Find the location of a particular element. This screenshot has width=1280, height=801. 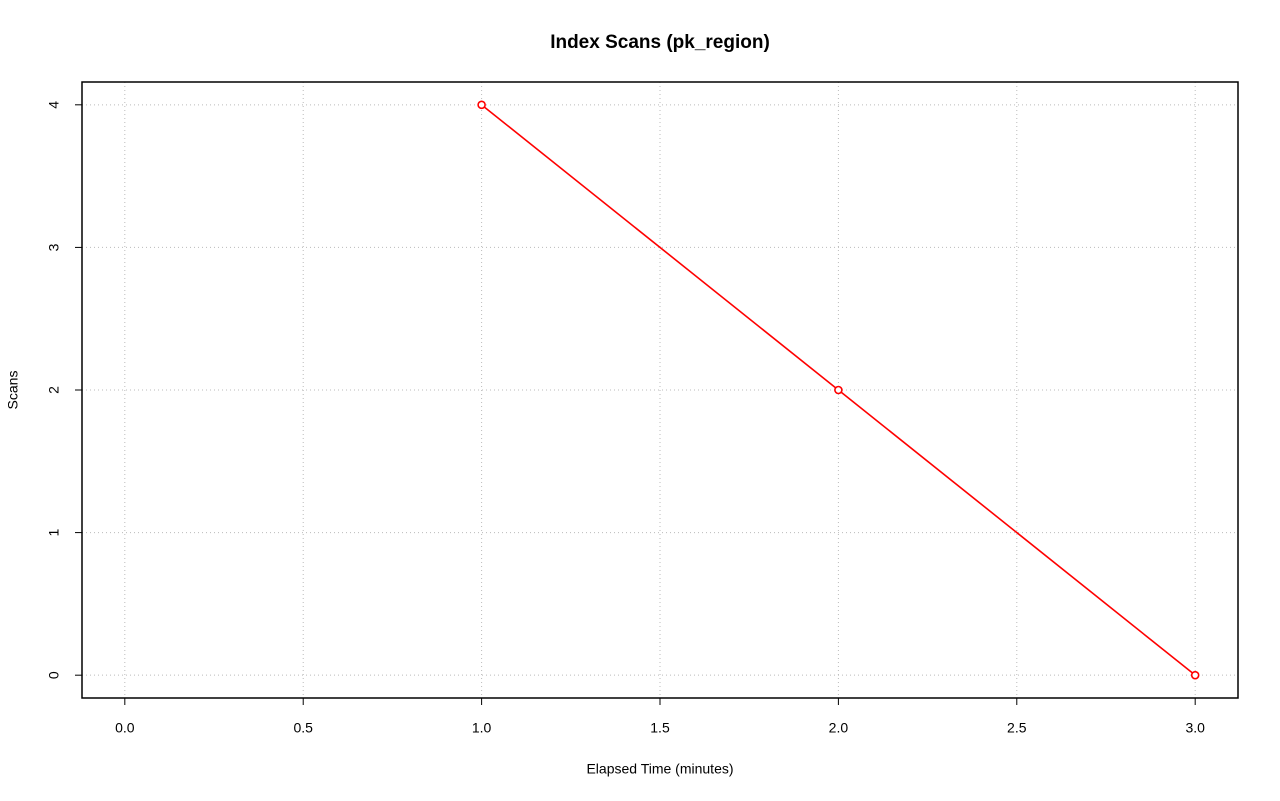

y-tick-label: 2 is located at coordinates (54, 390).